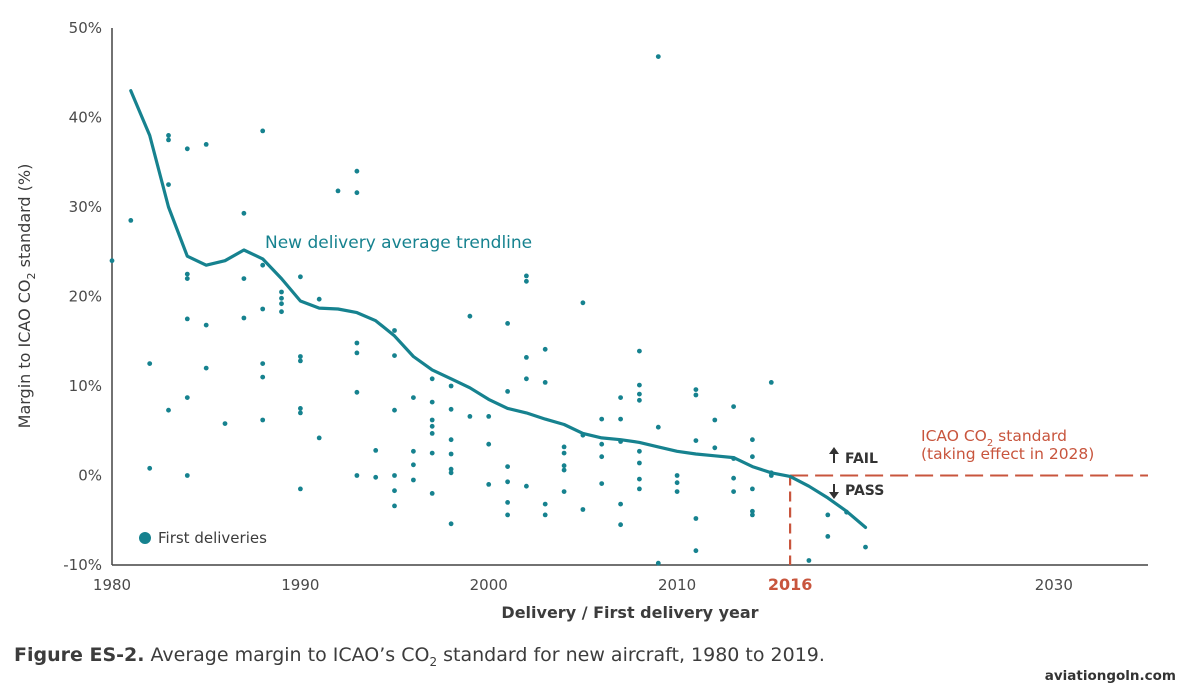  I want to click on pass-label: PASS, so click(864, 491).